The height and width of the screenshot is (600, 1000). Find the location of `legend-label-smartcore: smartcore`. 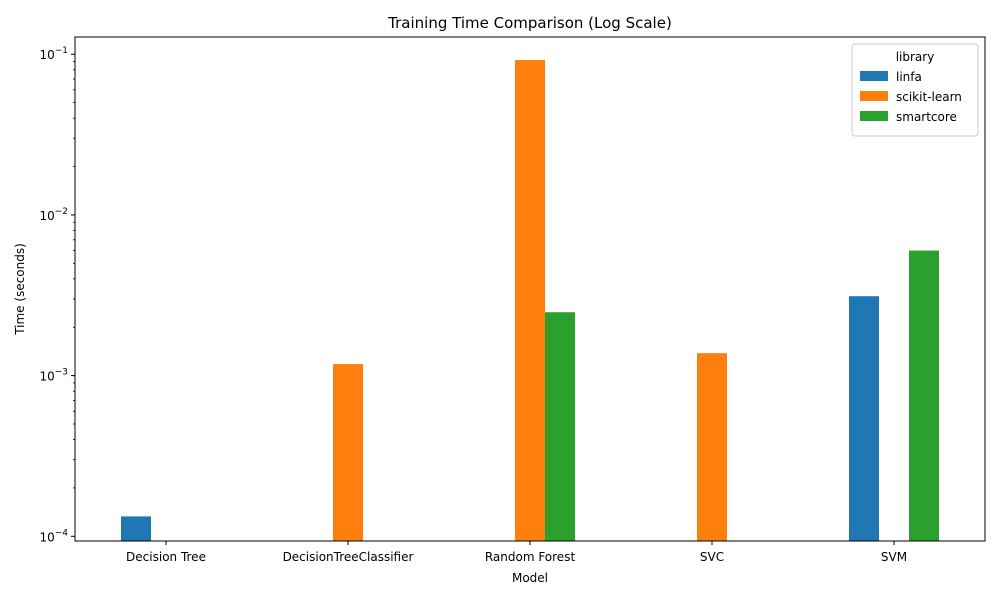

legend-label-smartcore: smartcore is located at coordinates (926, 117).